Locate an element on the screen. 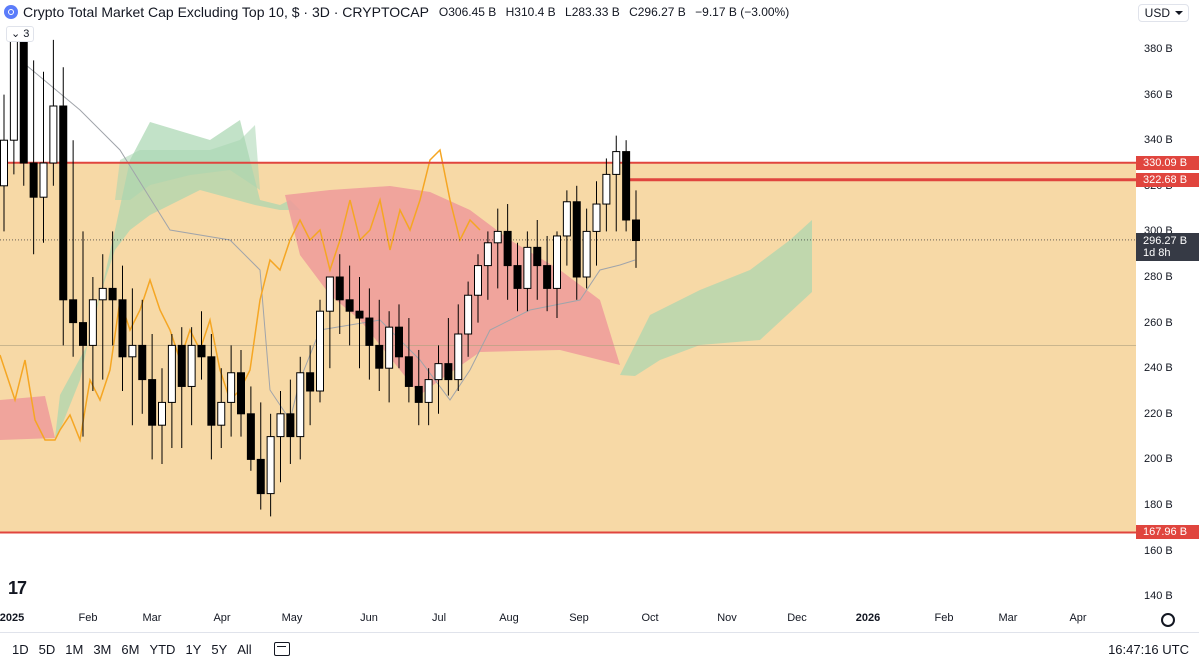 The height and width of the screenshot is (665, 1199). time-tick: 2026 is located at coordinates (868, 618).